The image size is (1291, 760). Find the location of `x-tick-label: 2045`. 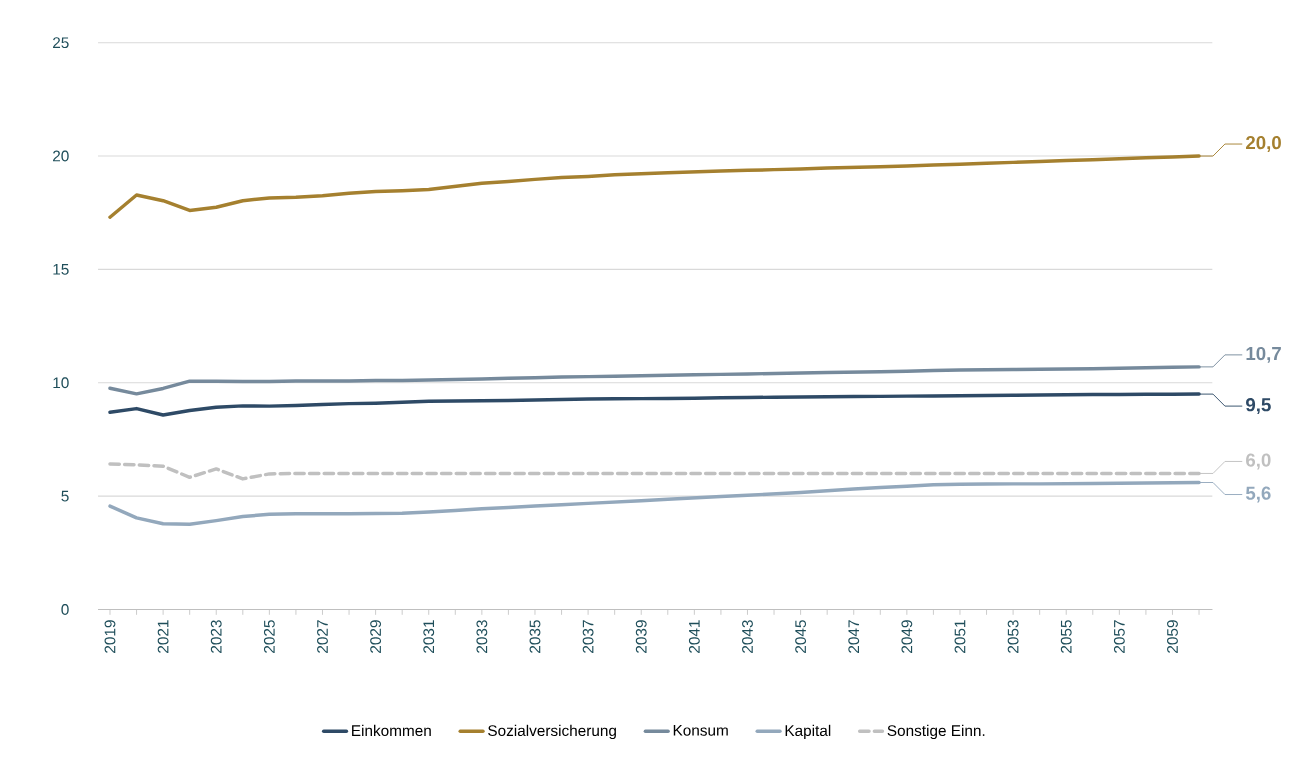

x-tick-label: 2045 is located at coordinates (801, 636).